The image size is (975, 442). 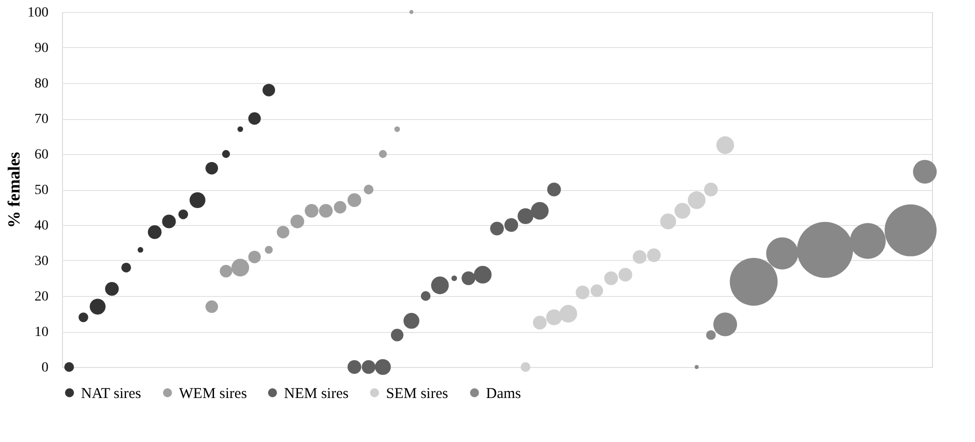 What do you see at coordinates (41, 84) in the screenshot?
I see `y-tick-label: 80` at bounding box center [41, 84].